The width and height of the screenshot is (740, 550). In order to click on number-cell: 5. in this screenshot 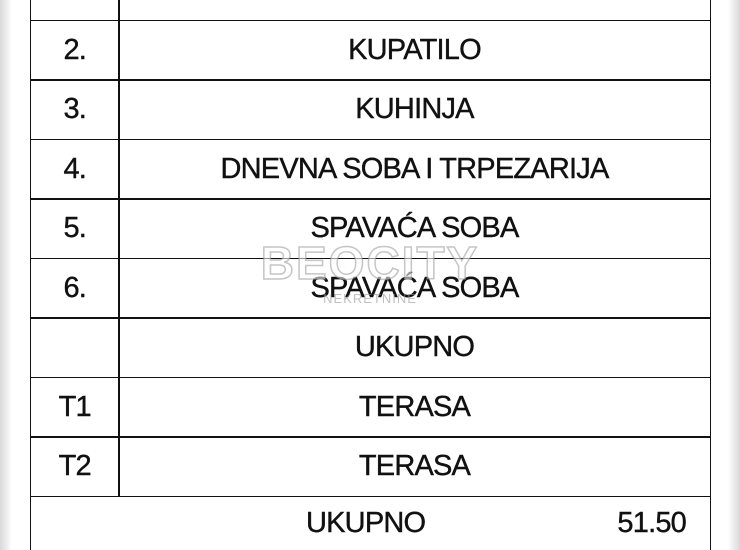, I will do `click(75, 228)`.